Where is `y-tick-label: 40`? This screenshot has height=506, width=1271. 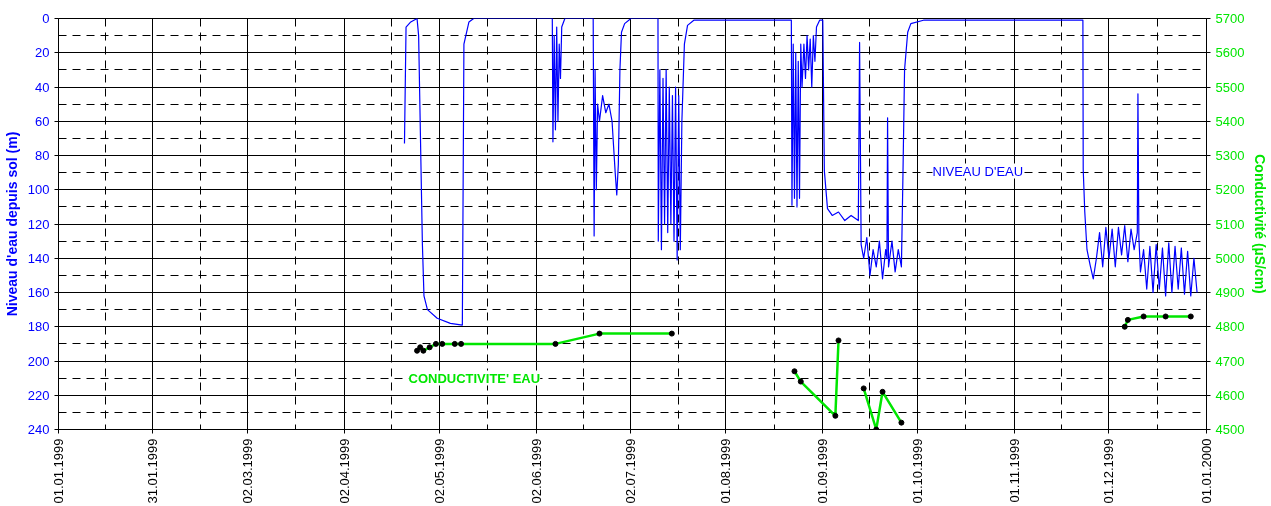 y-tick-label: 40 is located at coordinates (42, 87).